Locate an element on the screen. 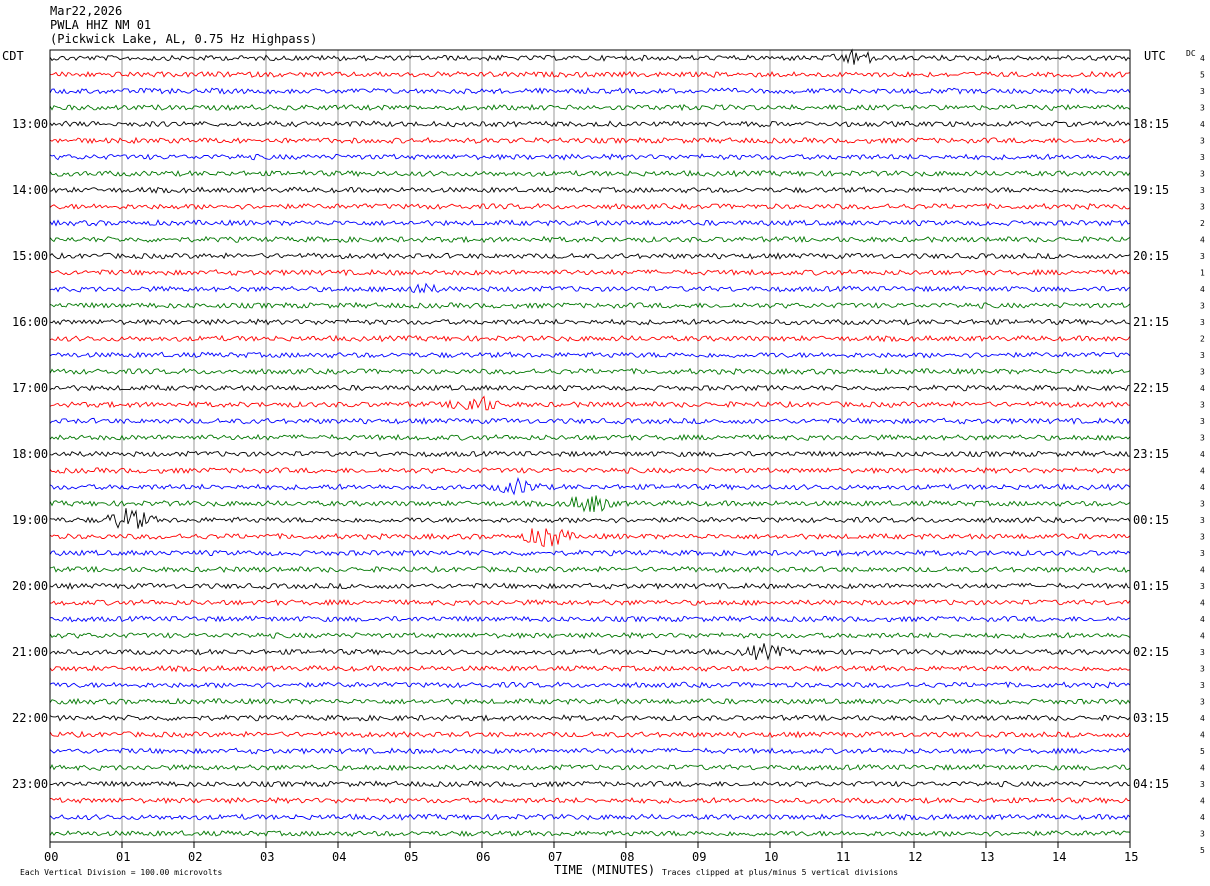 The width and height of the screenshot is (1210, 886). x-tick-label: 00 is located at coordinates (51, 857).